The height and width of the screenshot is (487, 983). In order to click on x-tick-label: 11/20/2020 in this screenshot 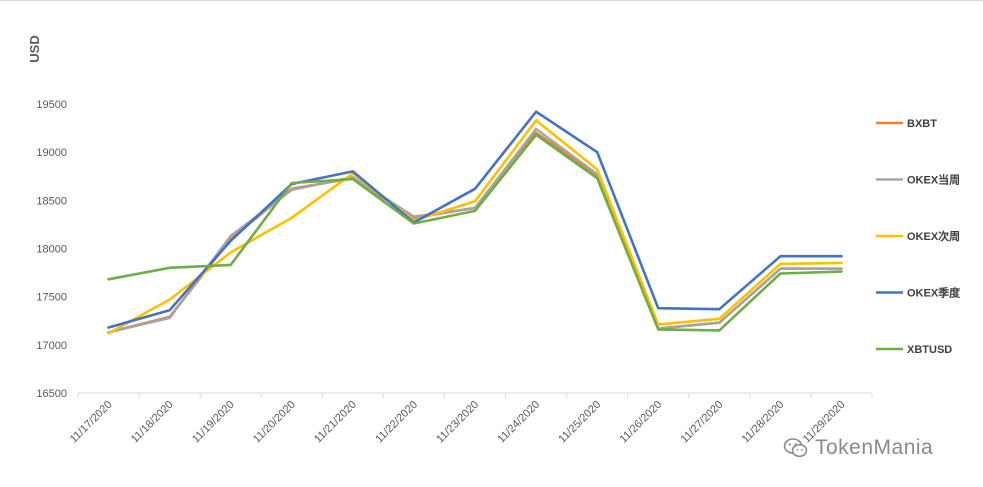, I will do `click(274, 422)`.